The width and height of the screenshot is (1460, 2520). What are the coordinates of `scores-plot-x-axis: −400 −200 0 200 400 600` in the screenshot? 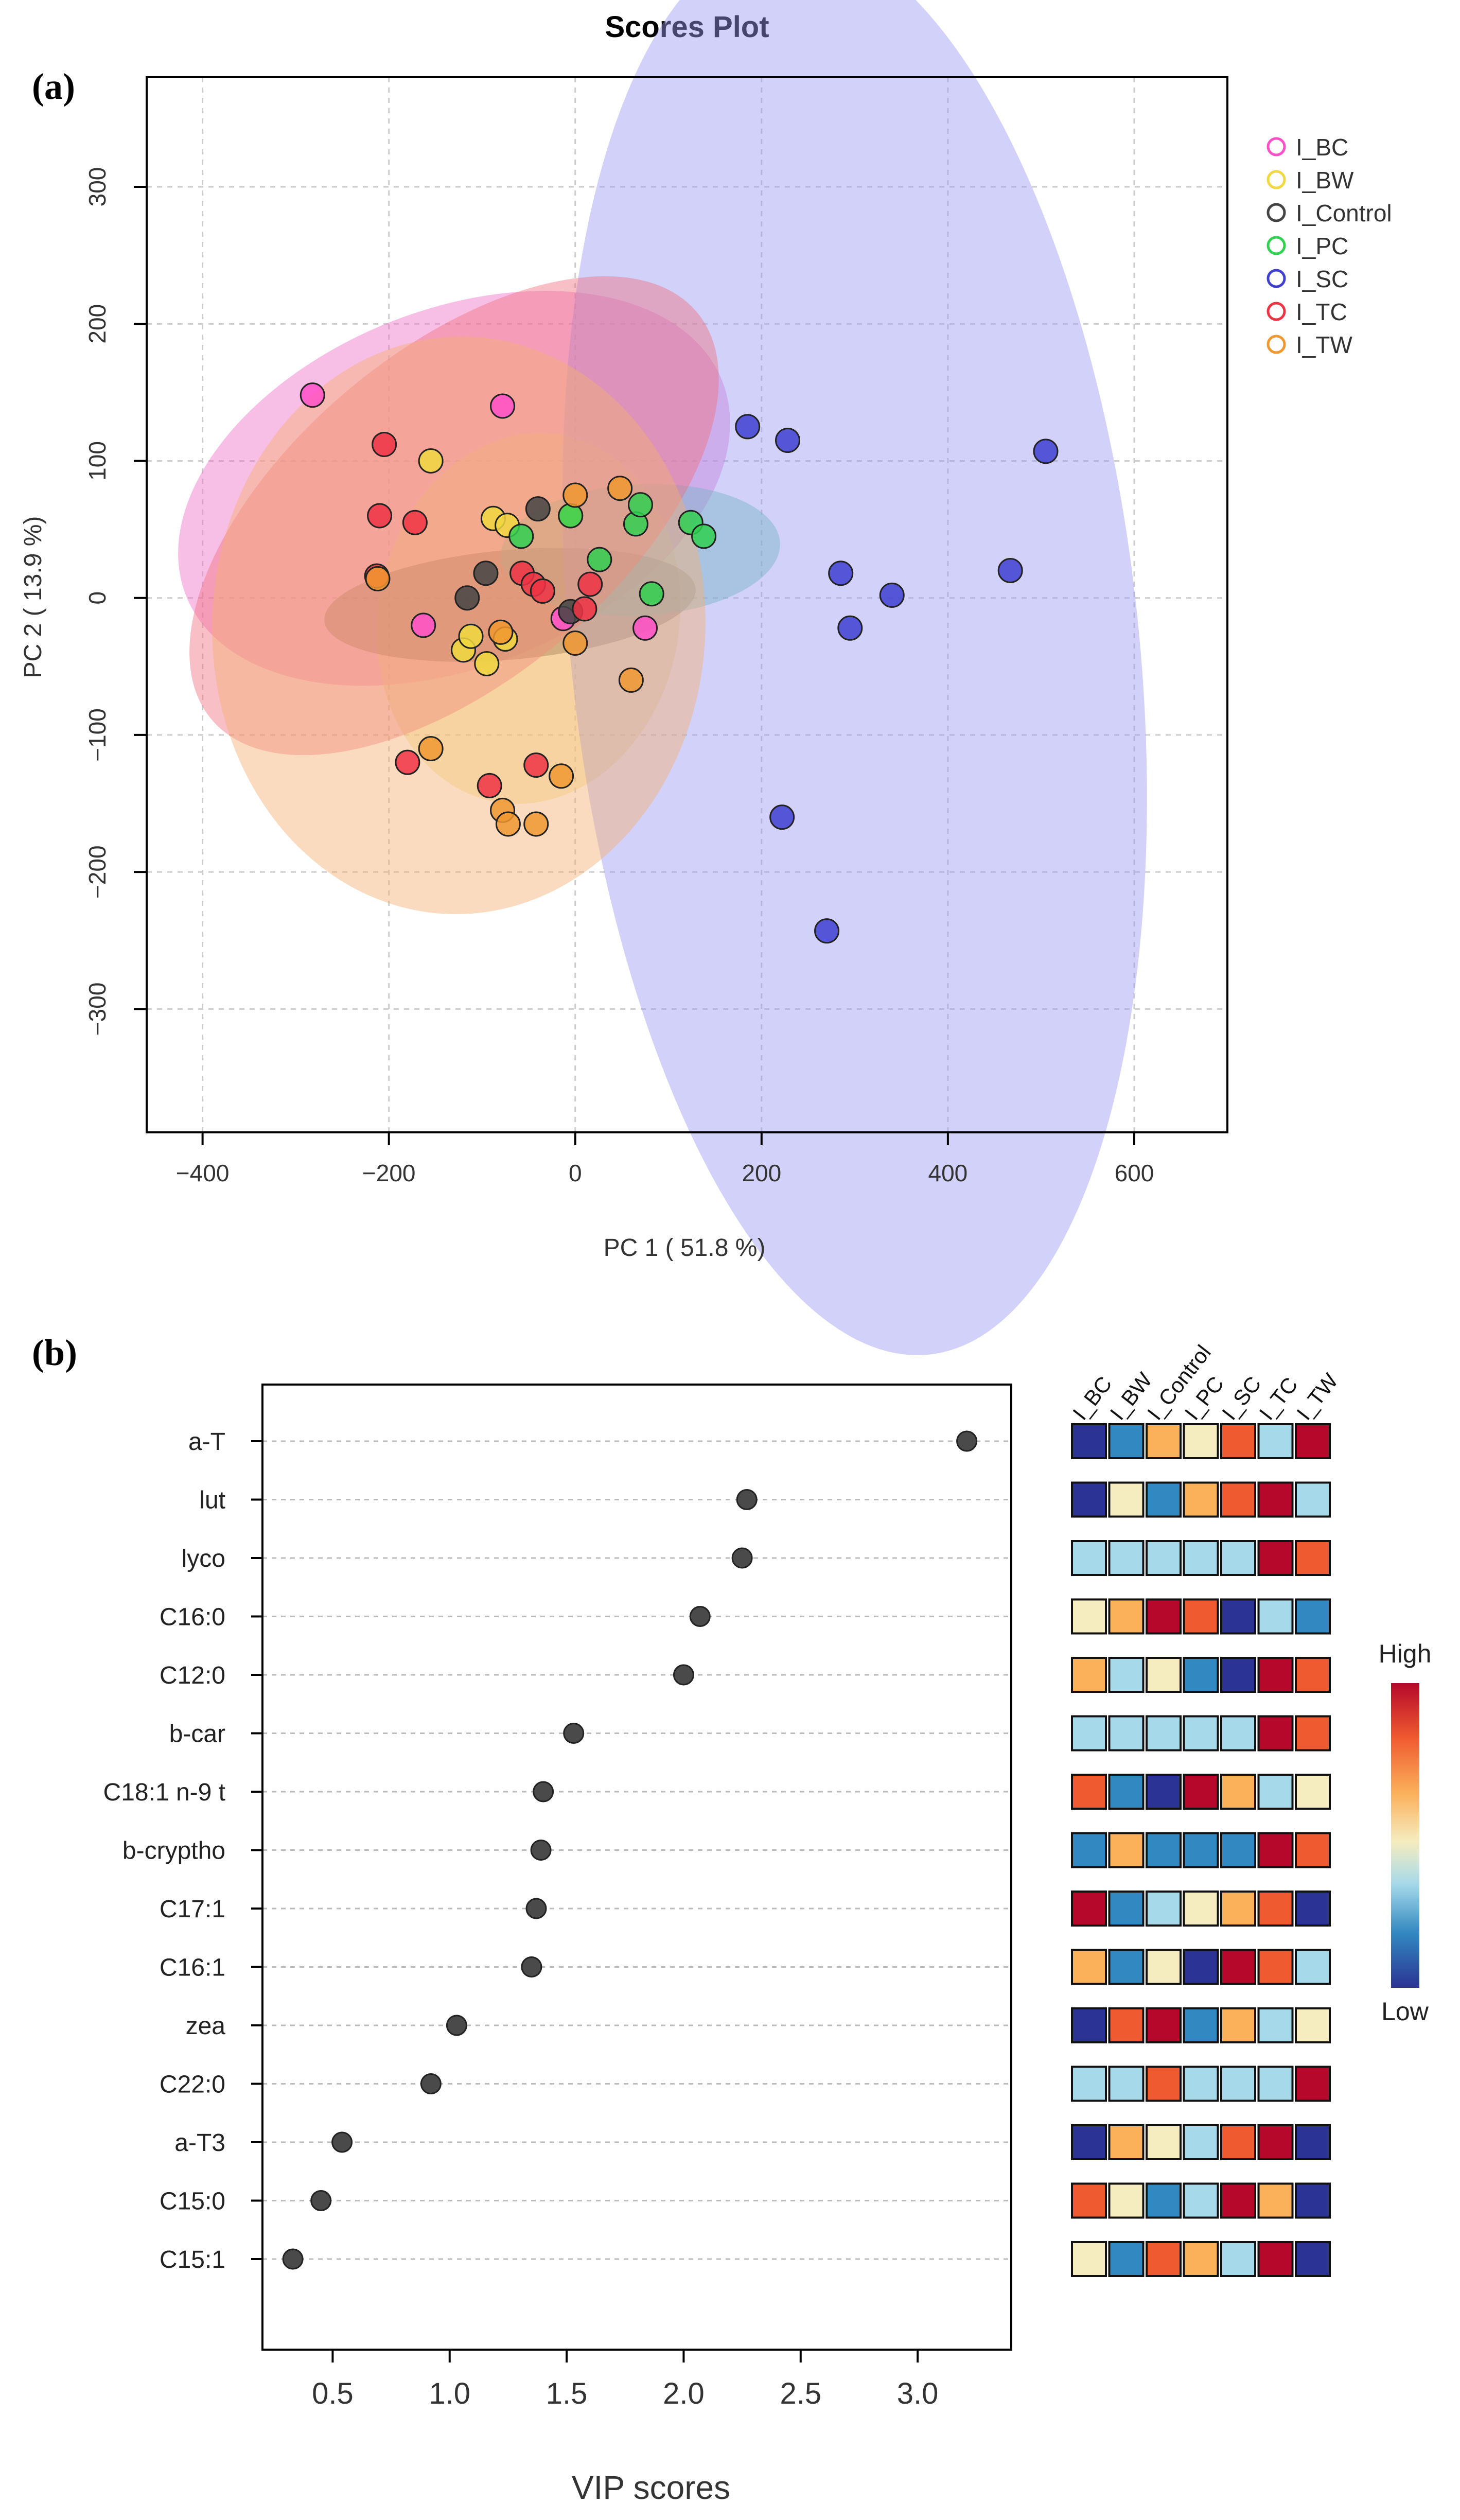 It's located at (665, 1159).